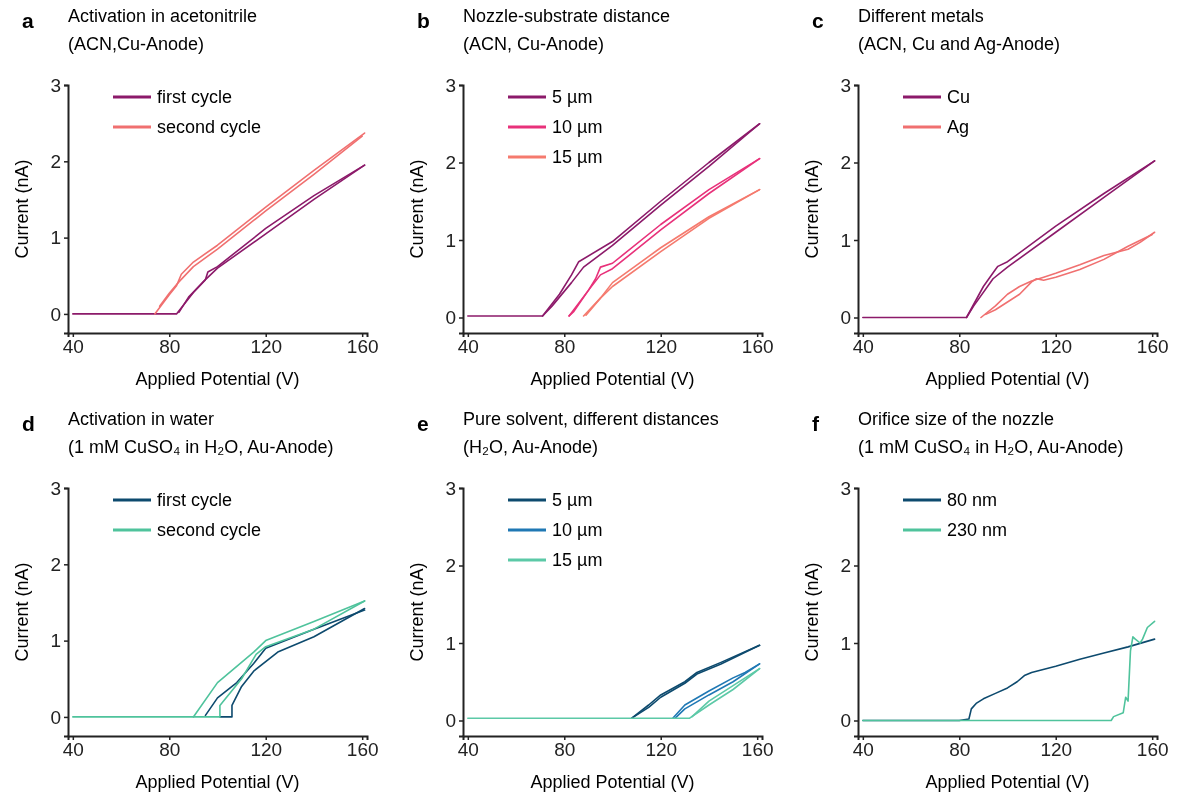 The width and height of the screenshot is (1184, 806). Describe the element at coordinates (818, 20) in the screenshot. I see `text: c` at that location.